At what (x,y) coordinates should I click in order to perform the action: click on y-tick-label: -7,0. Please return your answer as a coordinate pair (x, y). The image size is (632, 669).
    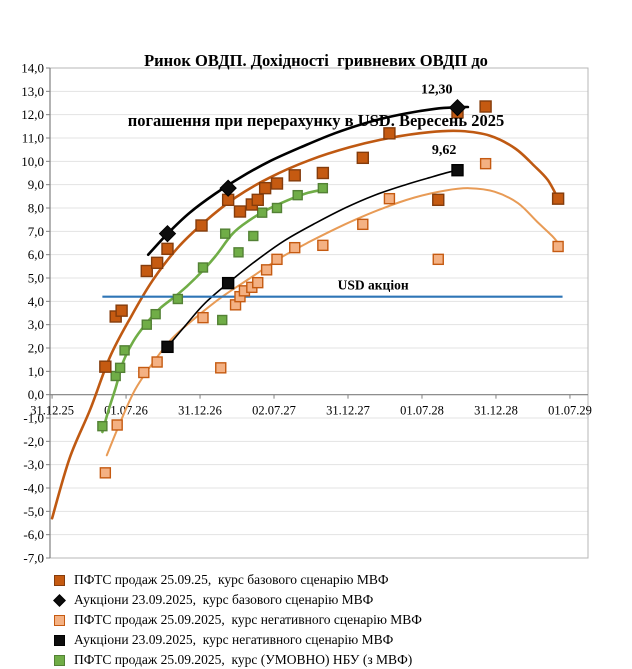
    Looking at the image, I should click on (33, 558).